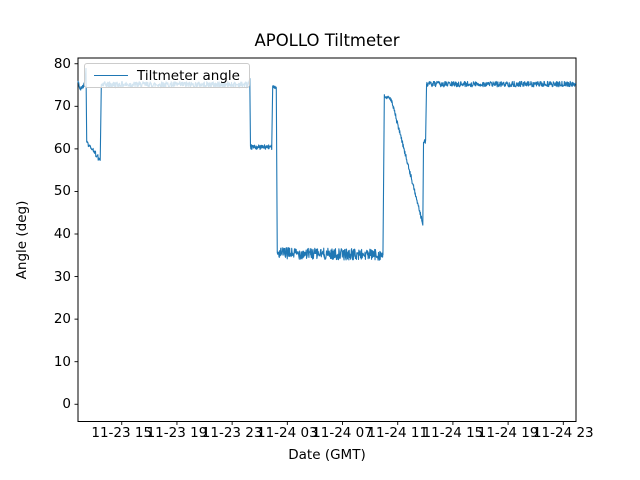 Image resolution: width=640 pixels, height=480 pixels. I want to click on y-tick-label: 20, so click(62, 319).